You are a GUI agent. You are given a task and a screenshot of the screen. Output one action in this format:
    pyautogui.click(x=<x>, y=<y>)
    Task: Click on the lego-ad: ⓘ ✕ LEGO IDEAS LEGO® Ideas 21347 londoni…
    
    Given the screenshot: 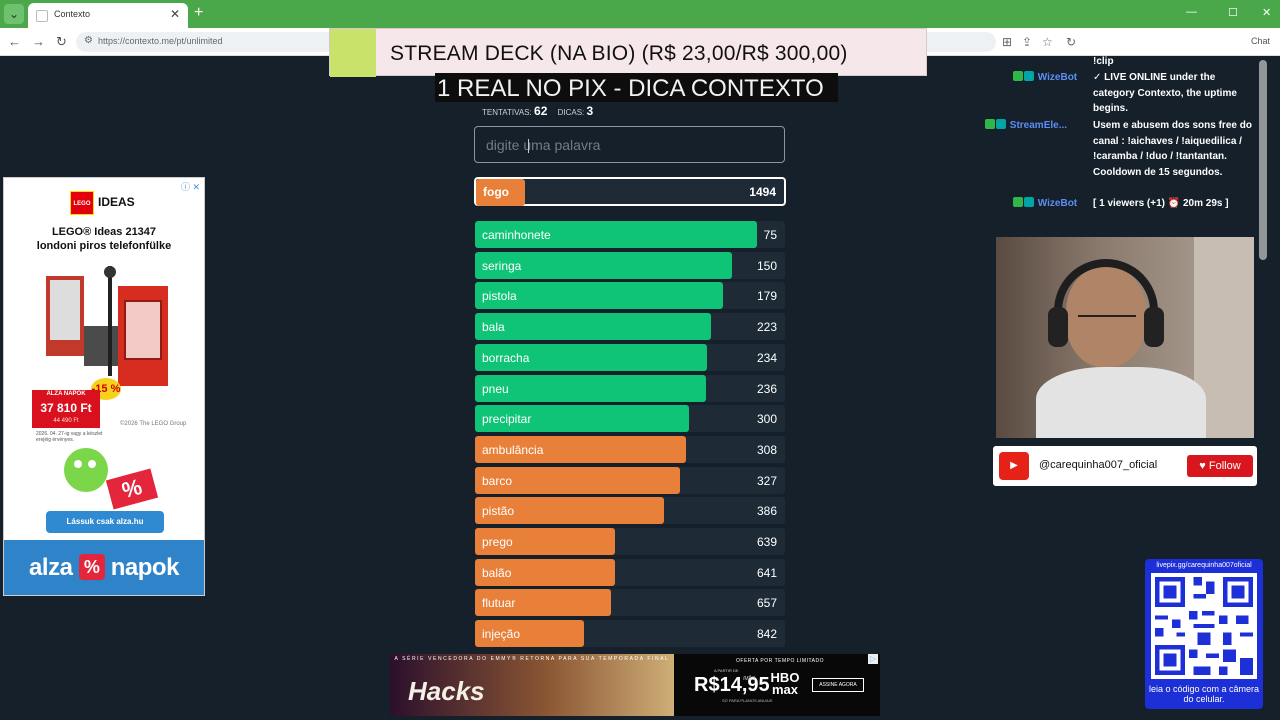 What is the action you would take?
    pyautogui.click(x=104, y=386)
    